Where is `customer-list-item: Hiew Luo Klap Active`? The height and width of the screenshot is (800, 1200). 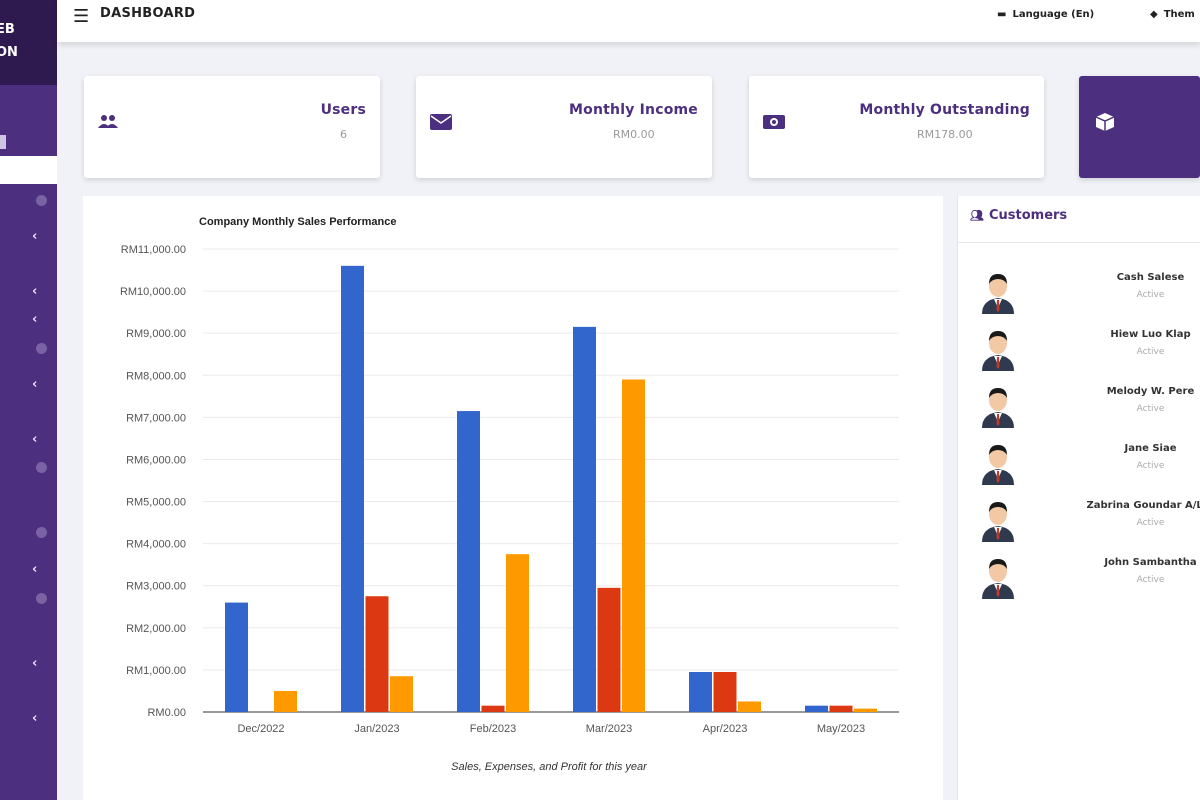
customer-list-item: Hiew Luo Klap Active is located at coordinates (1079, 349).